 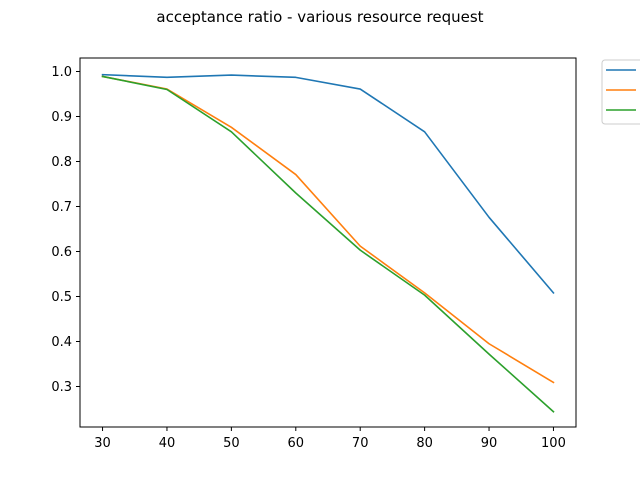 What do you see at coordinates (61, 72) in the screenshot?
I see `y-tick-label: 1.0` at bounding box center [61, 72].